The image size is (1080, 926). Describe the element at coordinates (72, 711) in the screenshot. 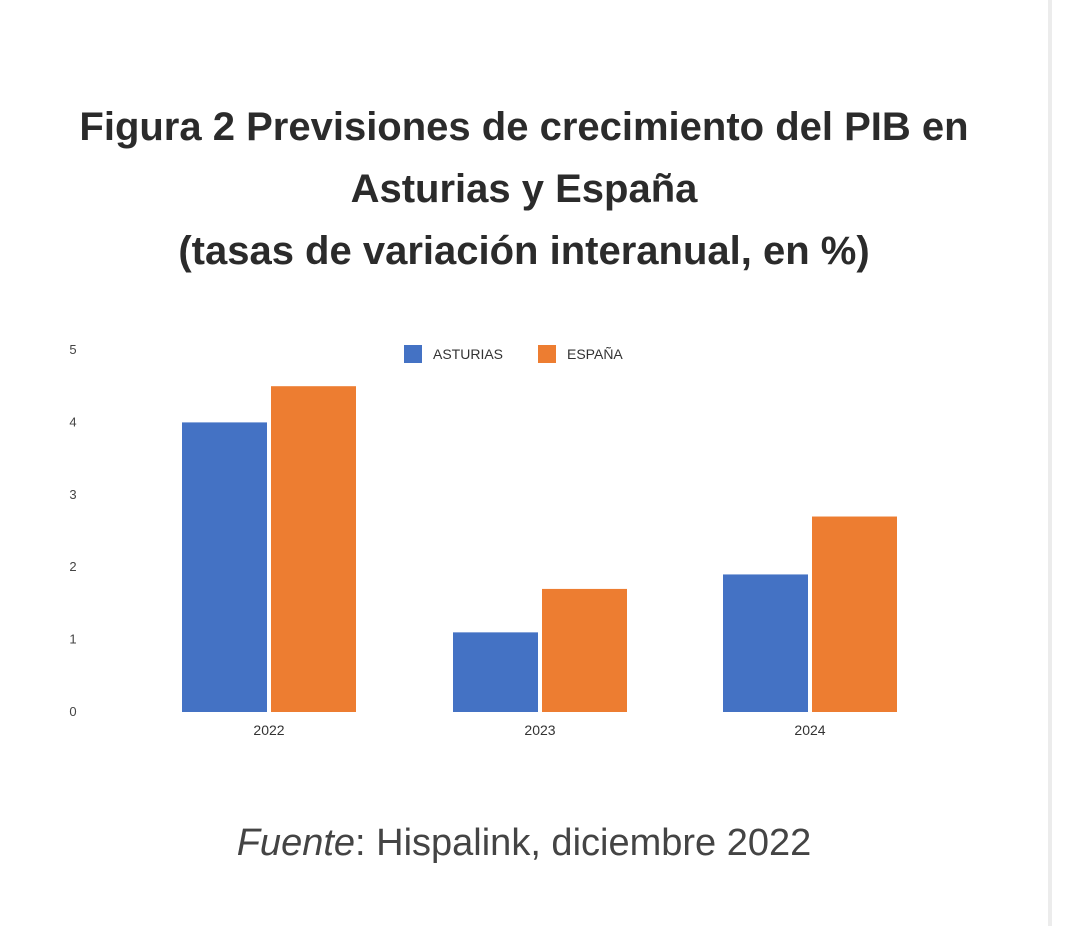

I see `y-tick-label: 0` at that location.